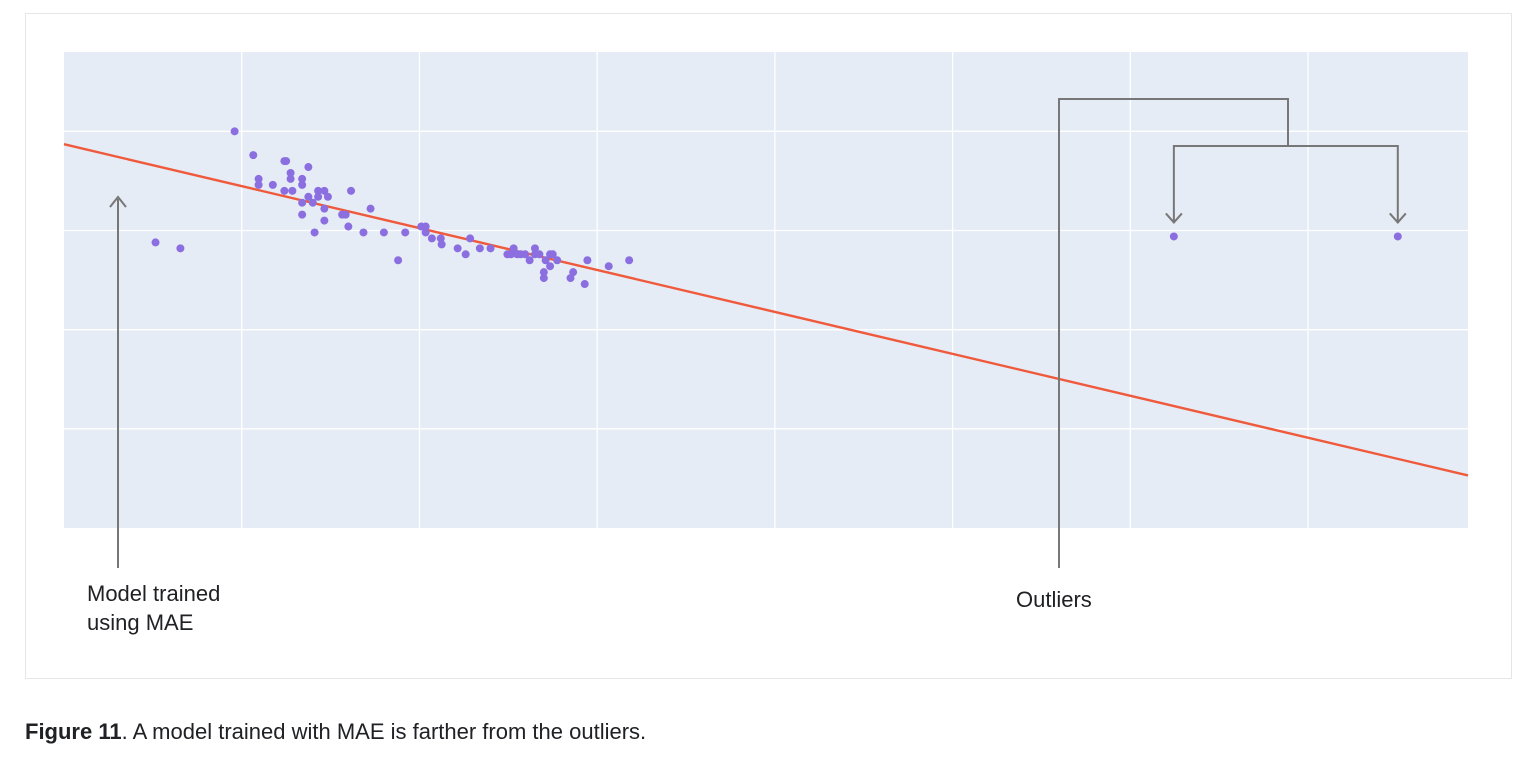 Image resolution: width=1528 pixels, height=766 pixels. Describe the element at coordinates (154, 593) in the screenshot. I see `model-label-line-1: Model trained` at that location.